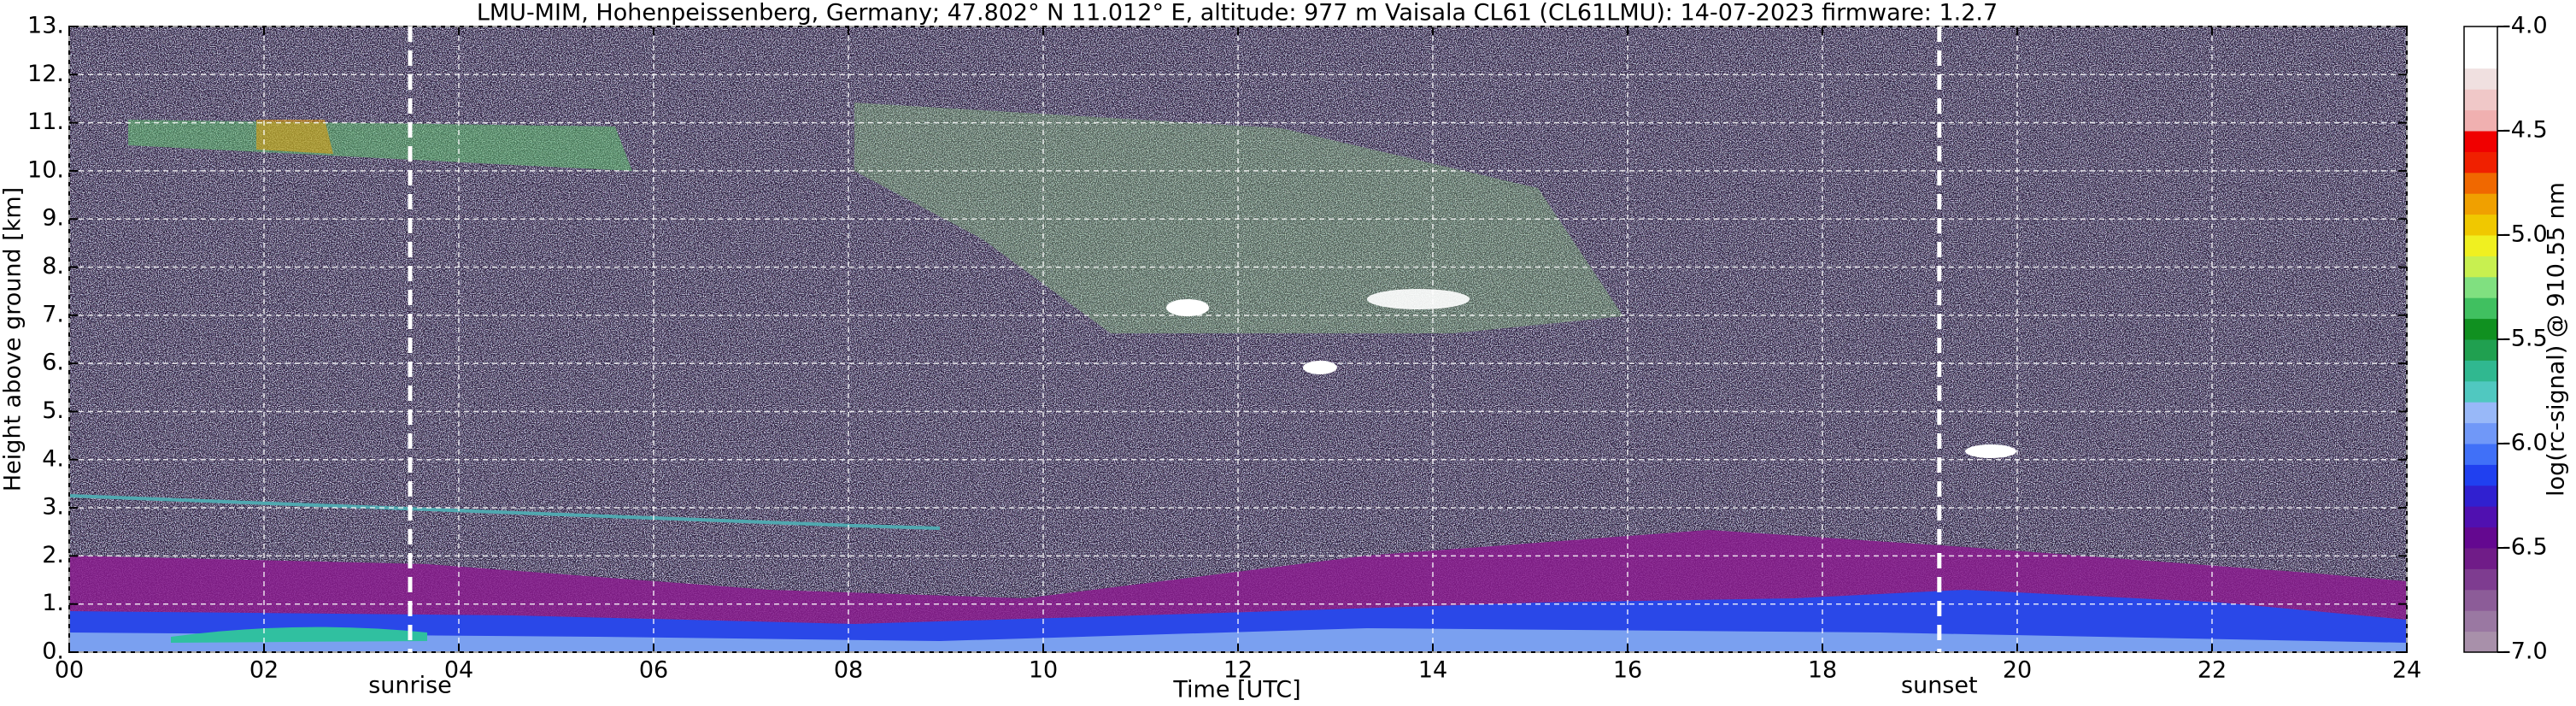 The width and height of the screenshot is (2576, 706). What do you see at coordinates (45, 26) in the screenshot?
I see `y-tick-label: 13.` at bounding box center [45, 26].